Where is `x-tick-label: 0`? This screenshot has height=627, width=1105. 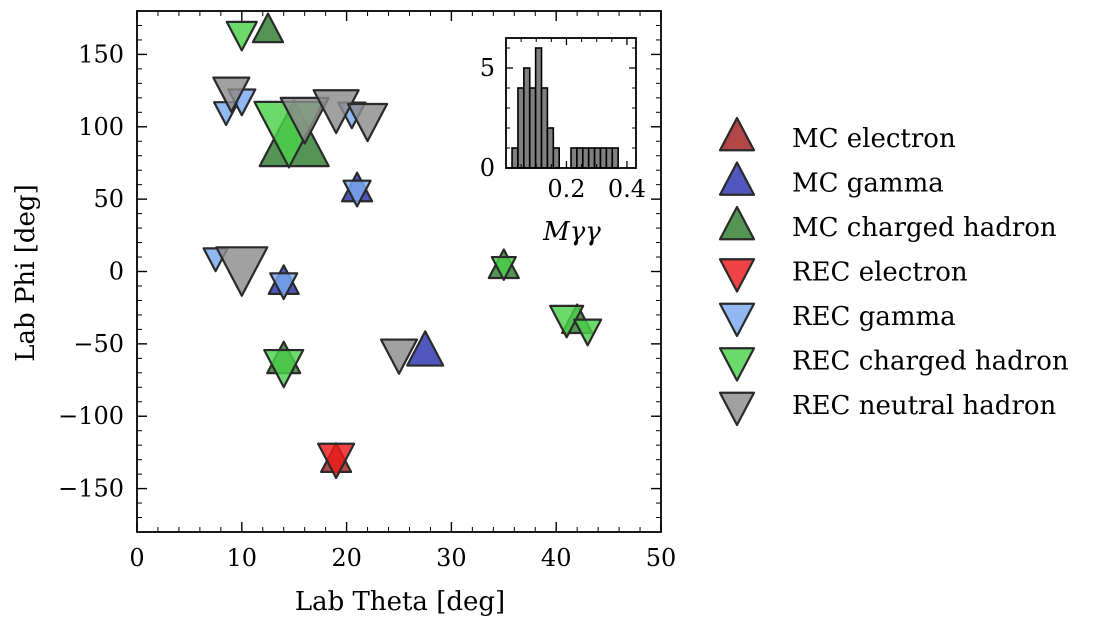
x-tick-label: 0 is located at coordinates (136, 558).